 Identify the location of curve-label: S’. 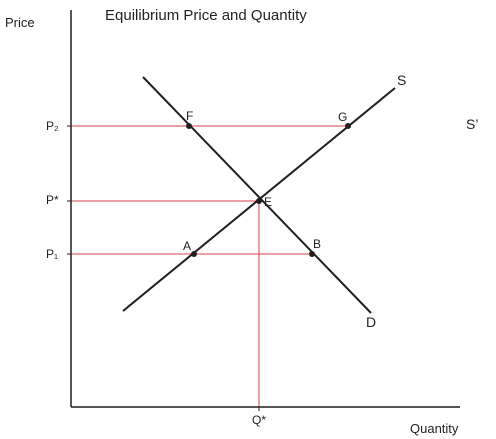
(472, 124).